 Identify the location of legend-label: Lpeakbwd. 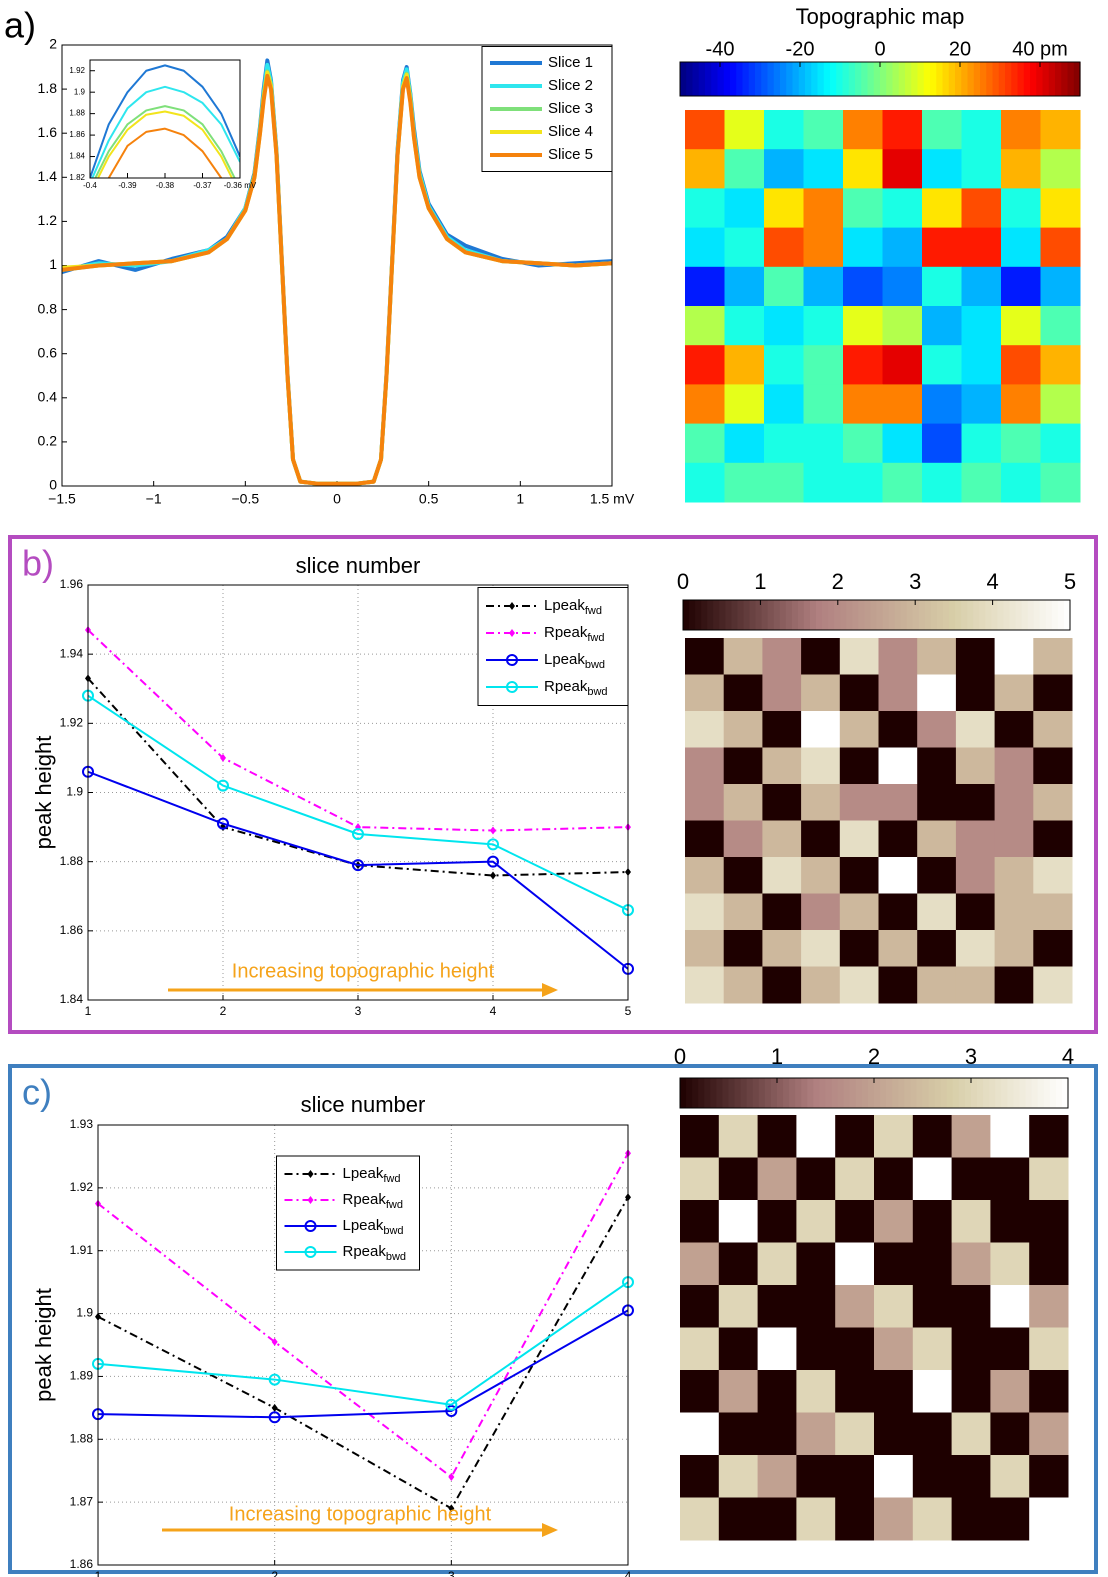
(373, 1227).